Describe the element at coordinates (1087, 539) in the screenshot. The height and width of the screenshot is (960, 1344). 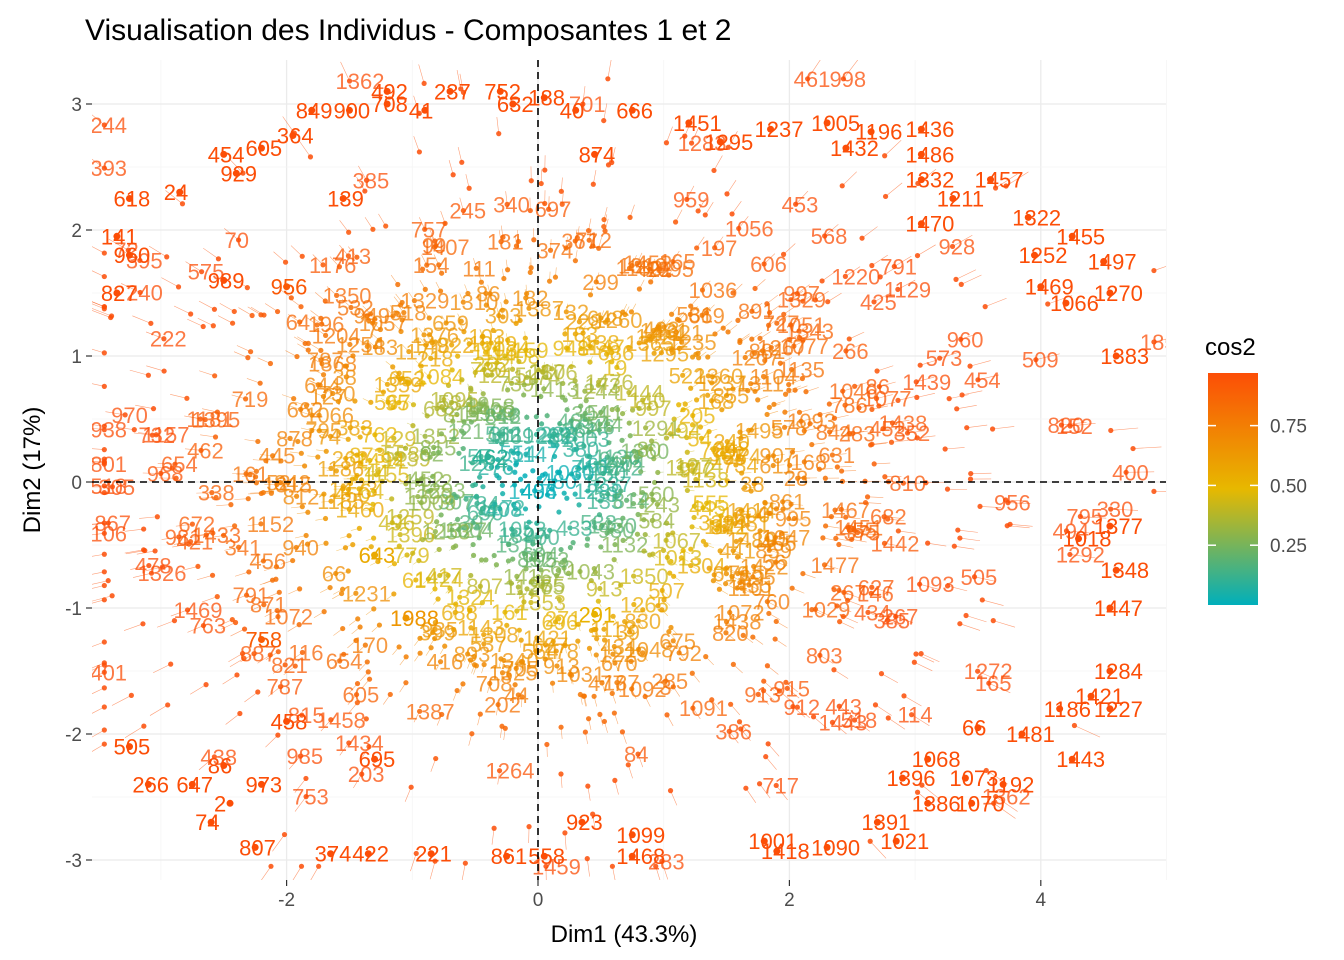
I see `data-point: 1018` at that location.